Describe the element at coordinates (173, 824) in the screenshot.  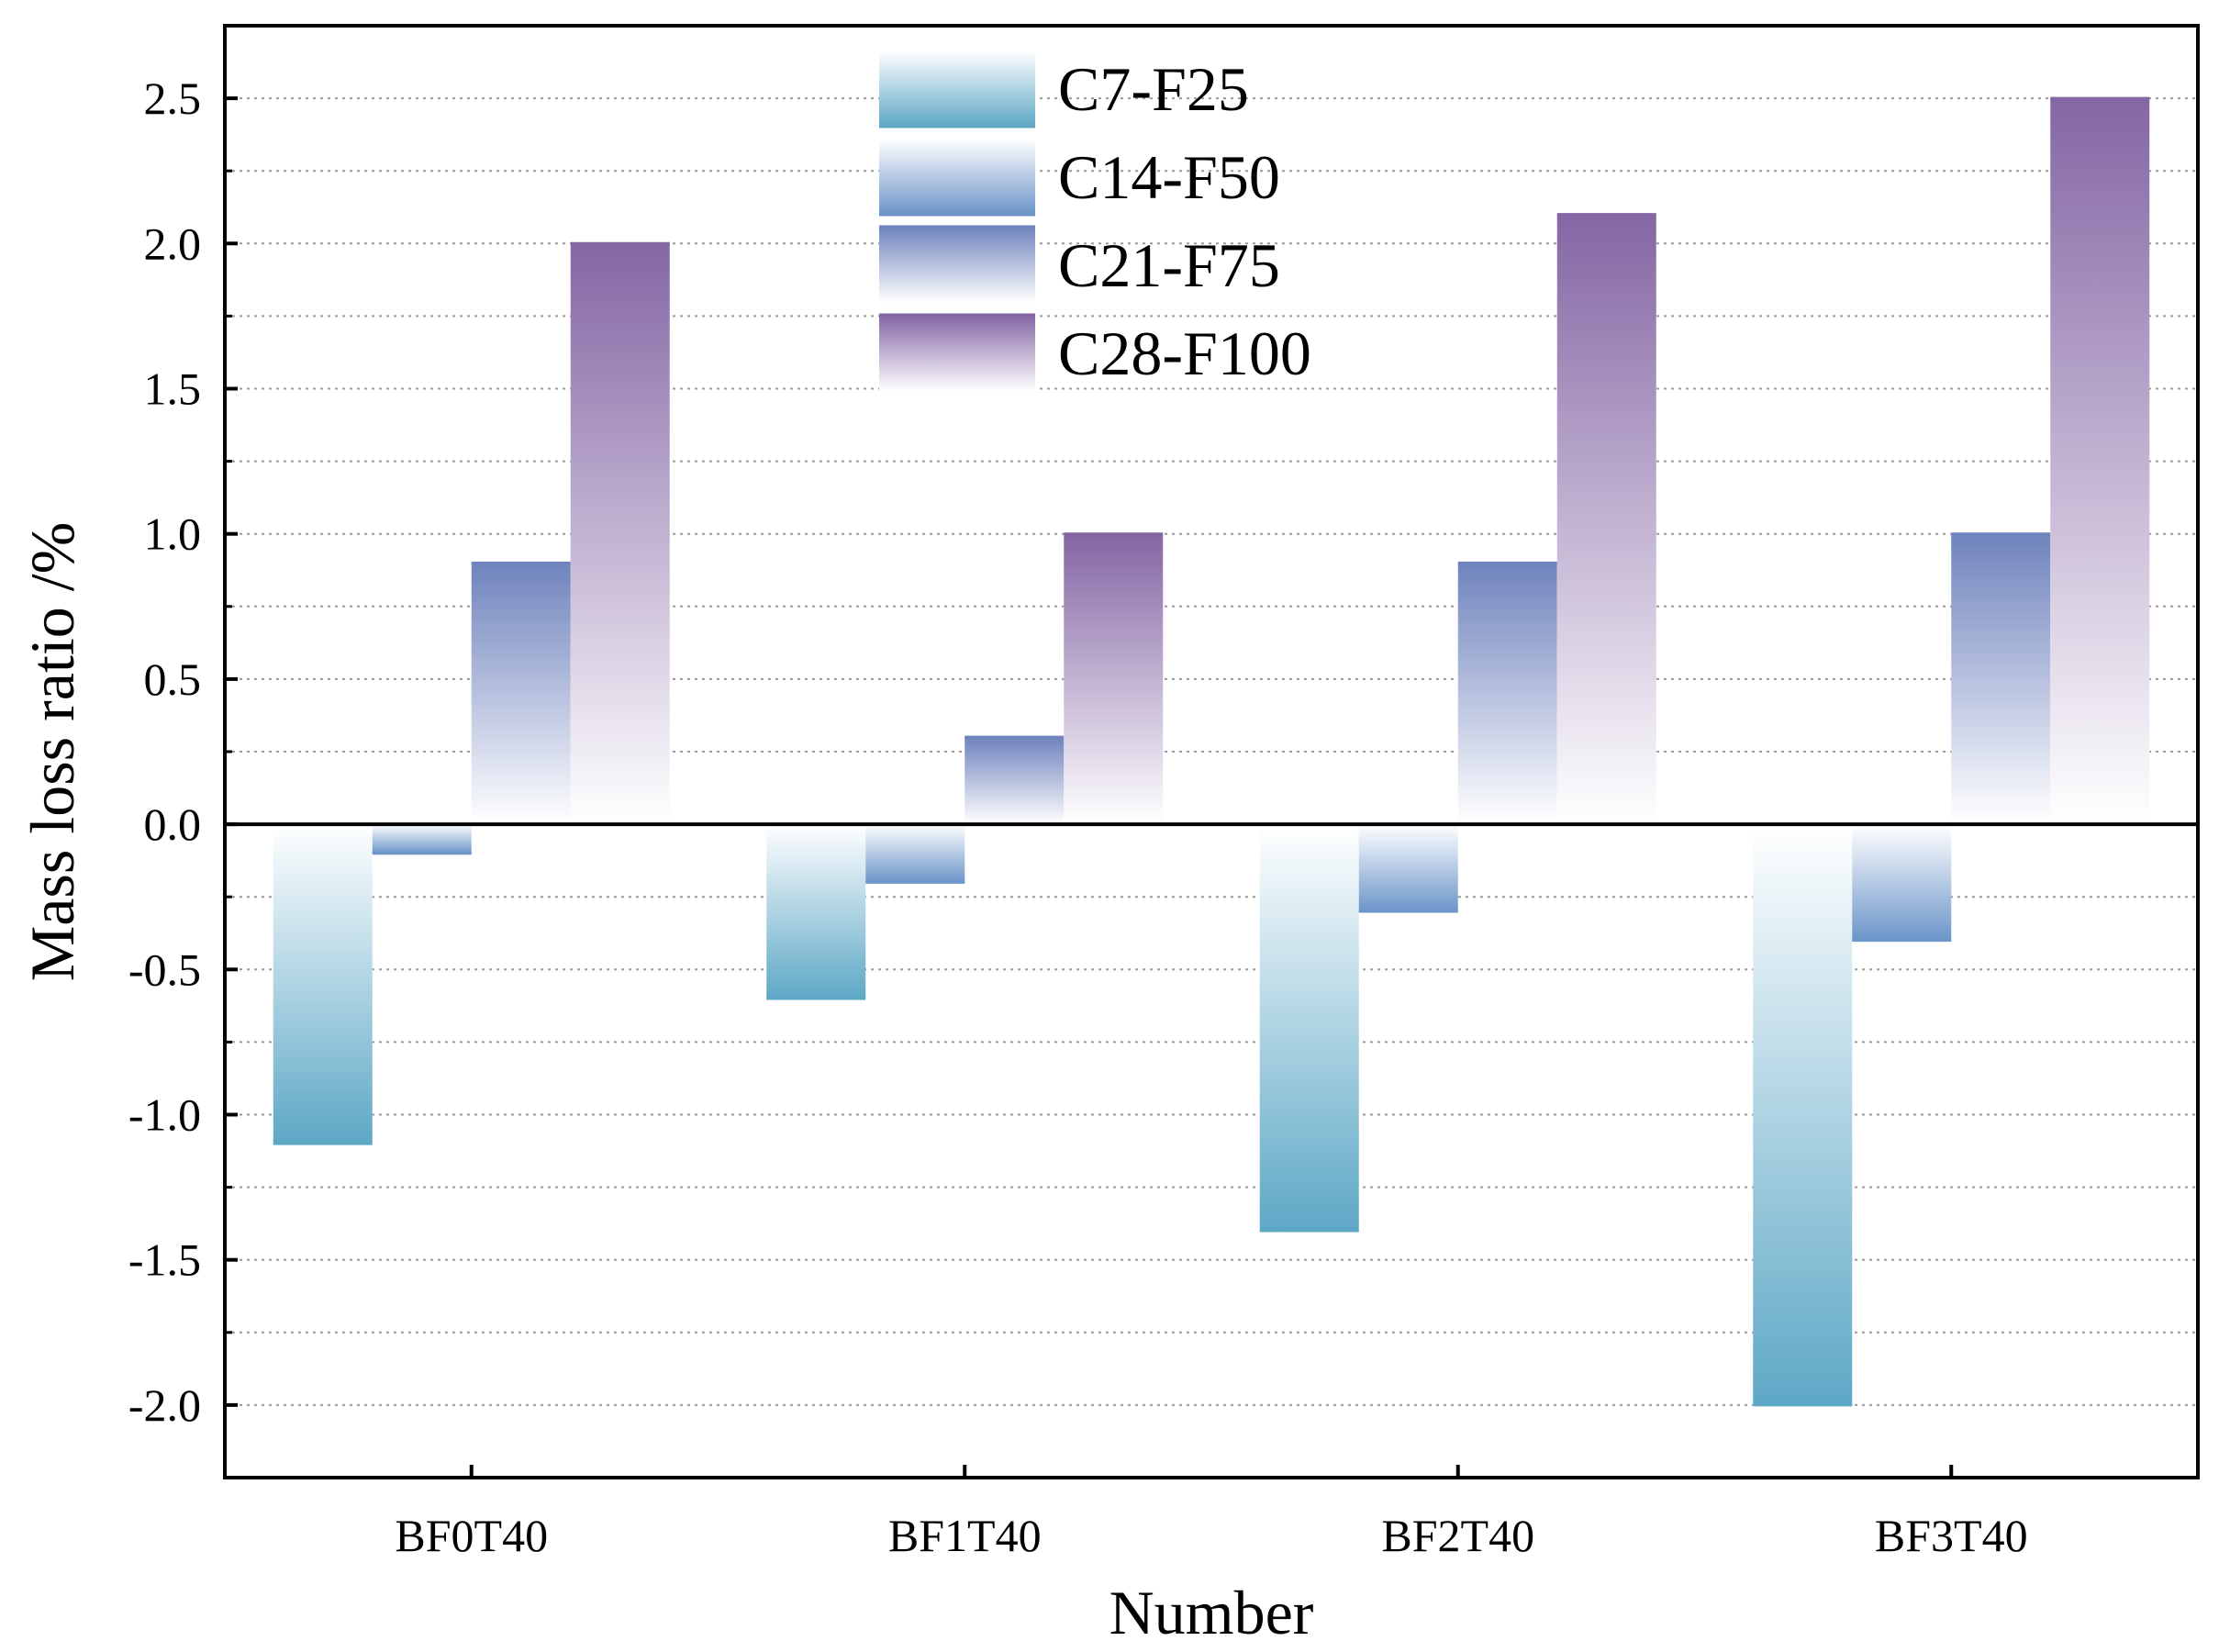
I see `y-tick-label: 0.0` at that location.